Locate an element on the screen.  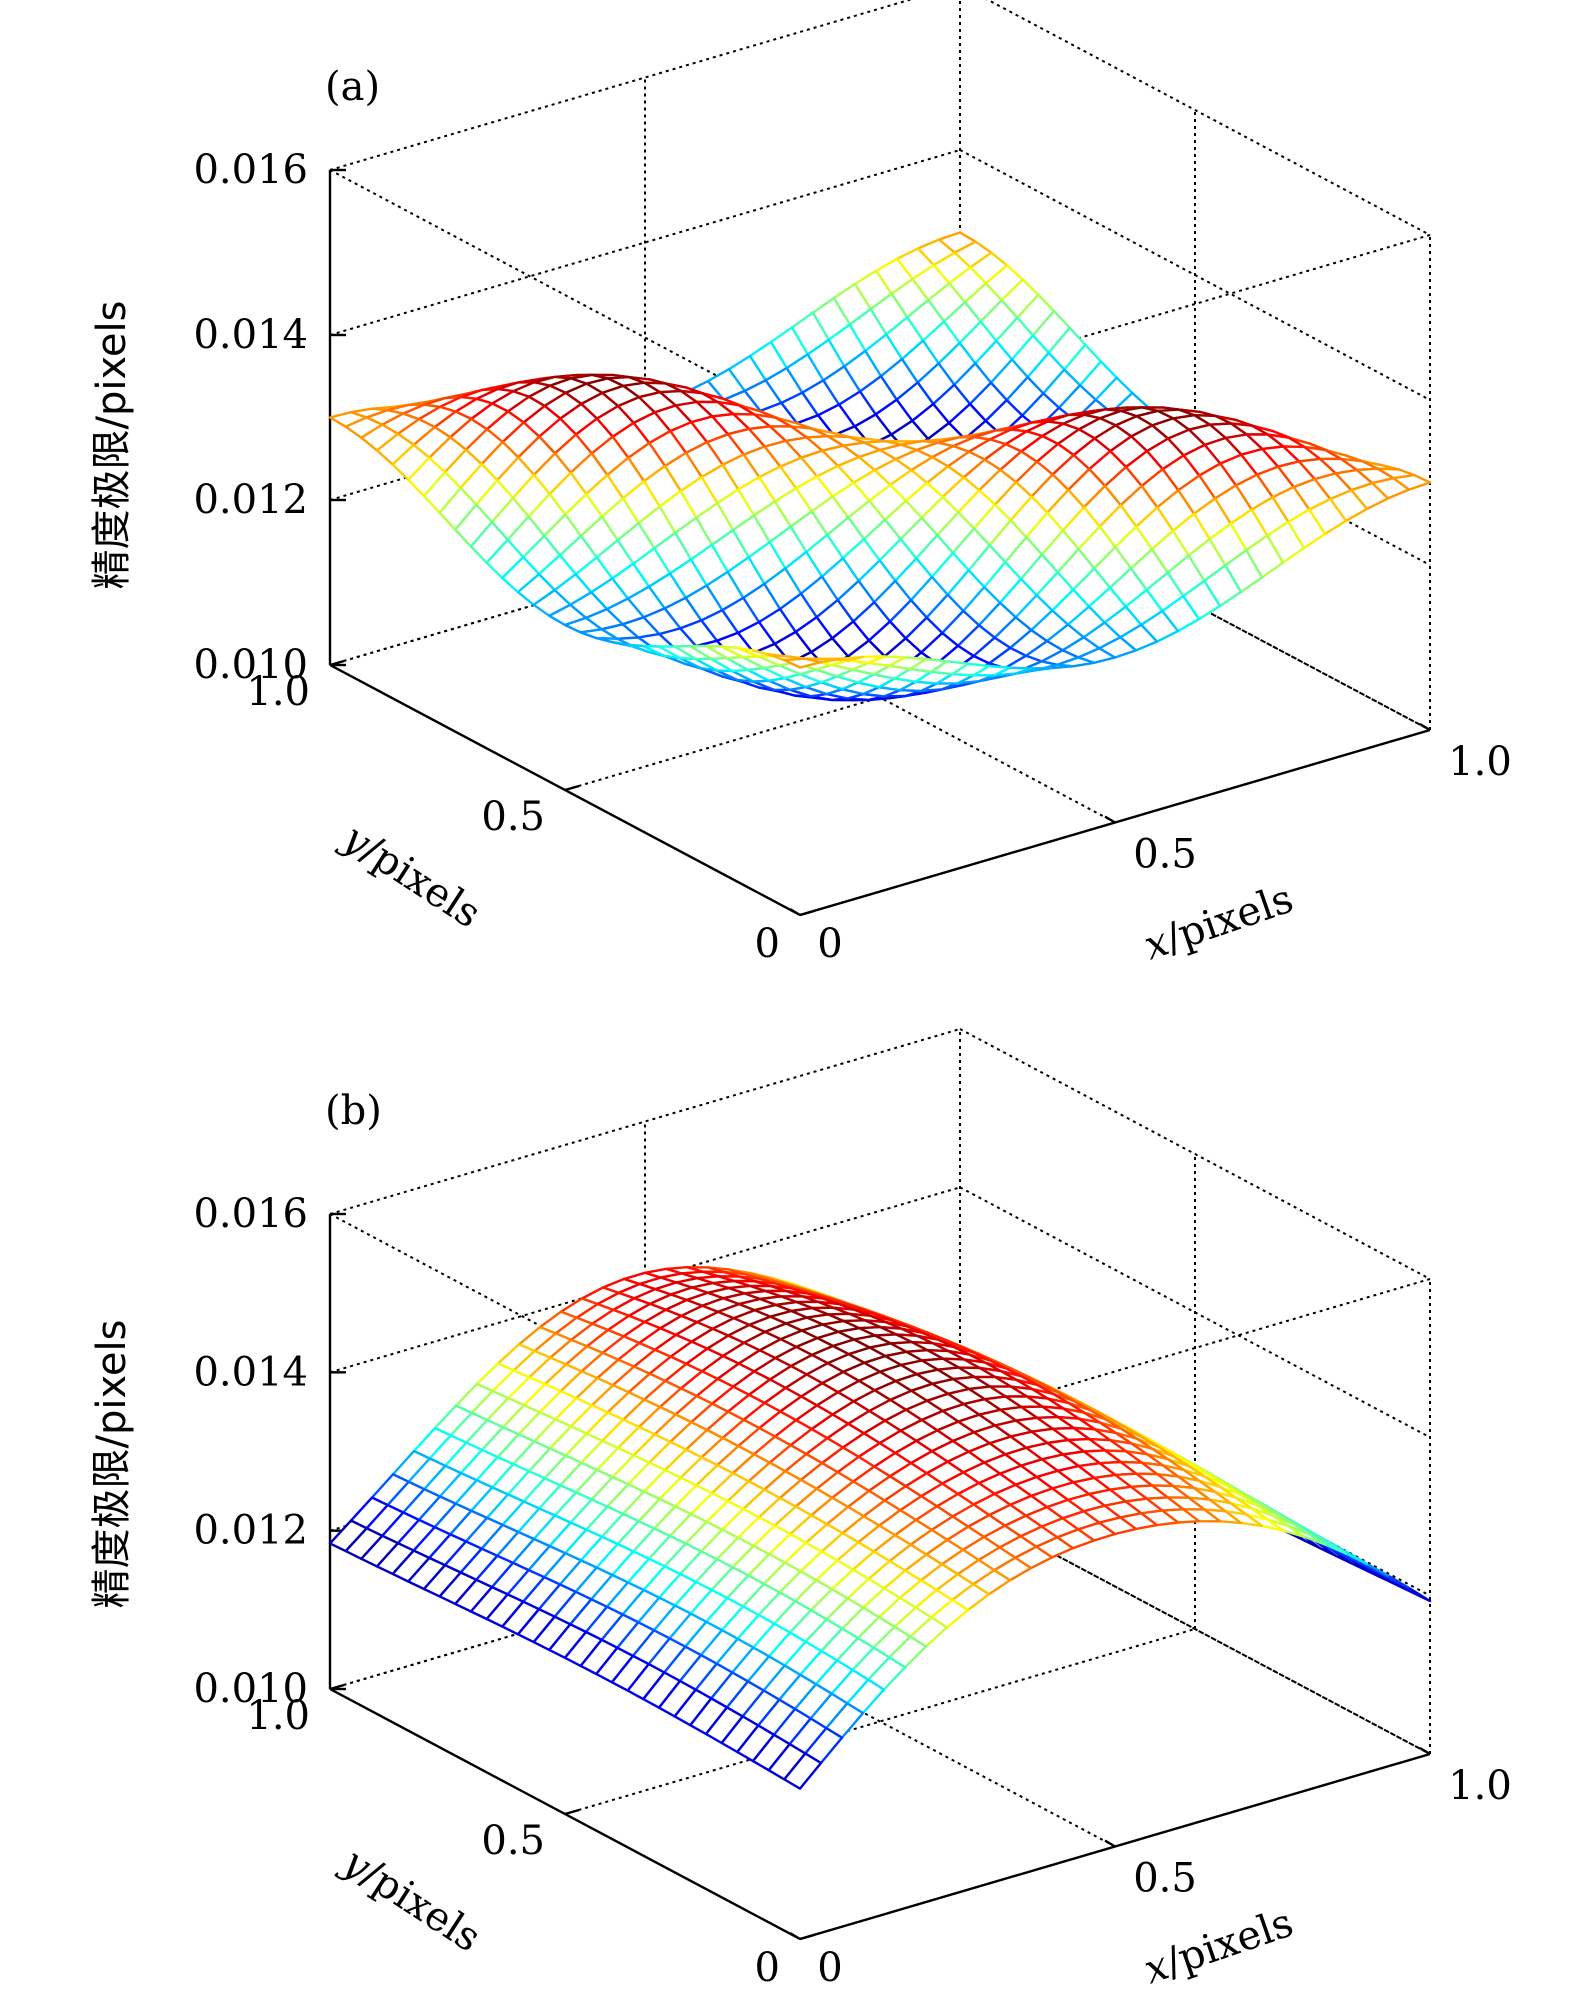
panel-label: (b) is located at coordinates (353, 1111).